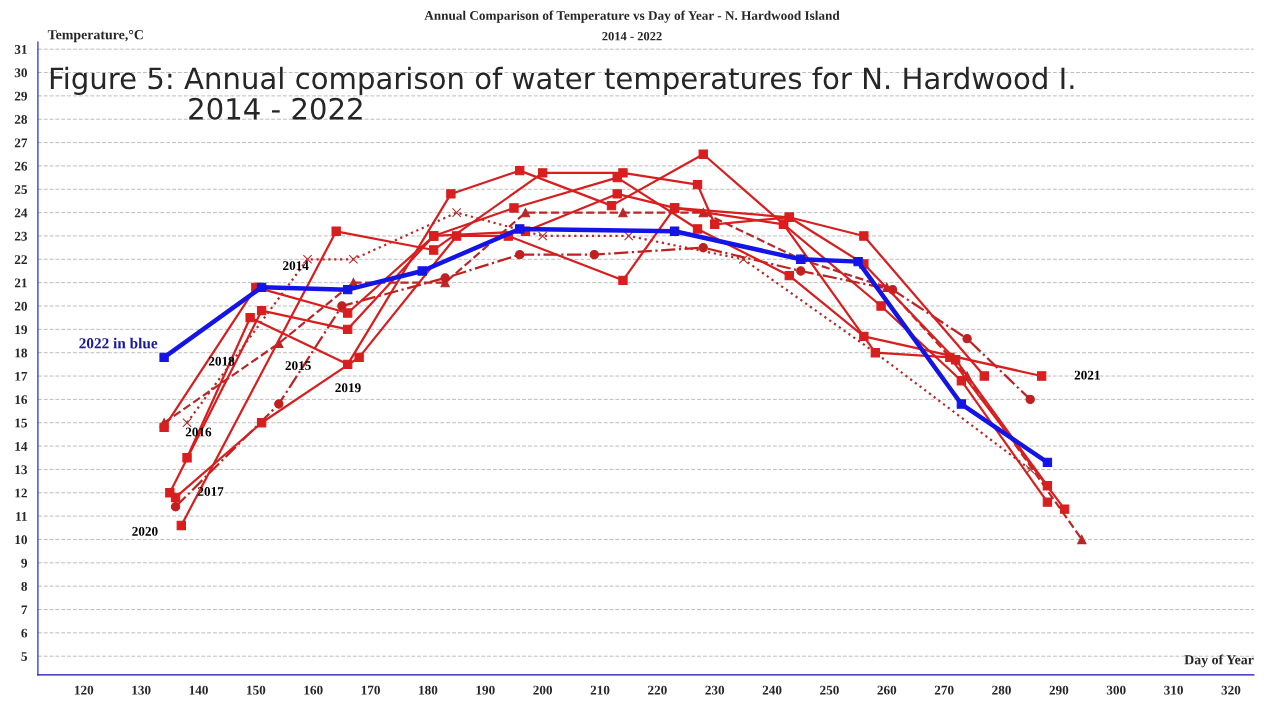  What do you see at coordinates (145, 531) in the screenshot?
I see `annotation: 2020` at bounding box center [145, 531].